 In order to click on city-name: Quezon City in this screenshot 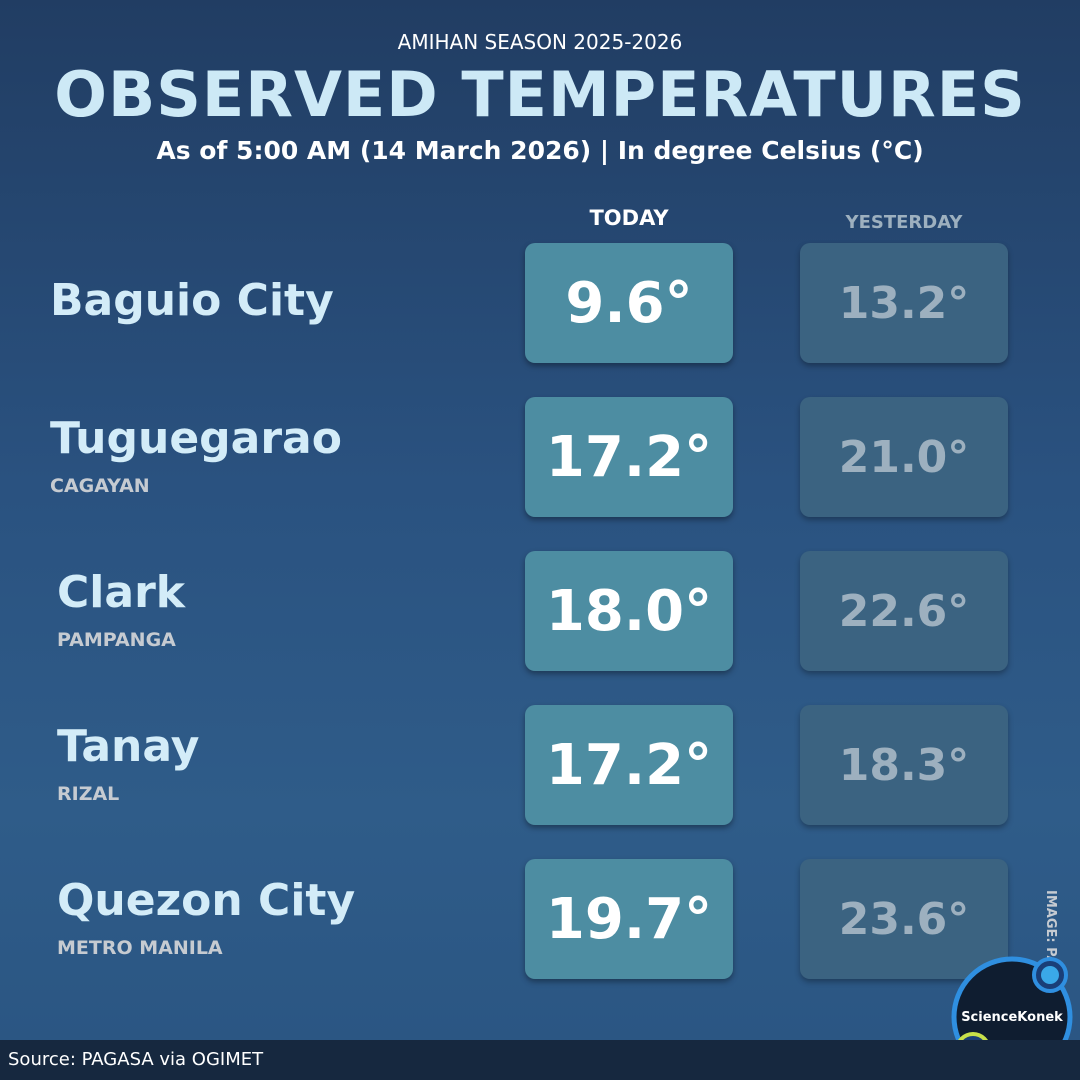, I will do `click(206, 900)`.